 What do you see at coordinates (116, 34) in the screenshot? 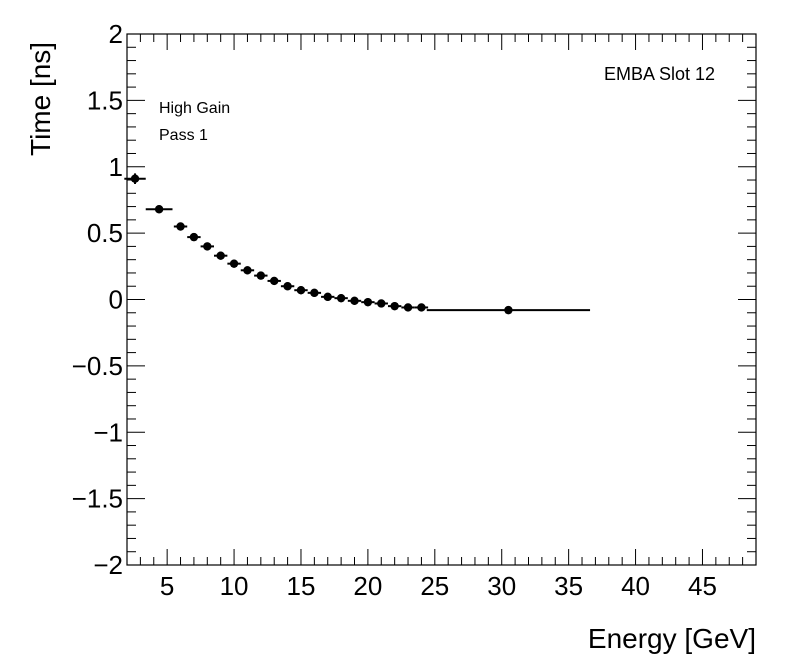
I see `y-tick-label: 2` at bounding box center [116, 34].